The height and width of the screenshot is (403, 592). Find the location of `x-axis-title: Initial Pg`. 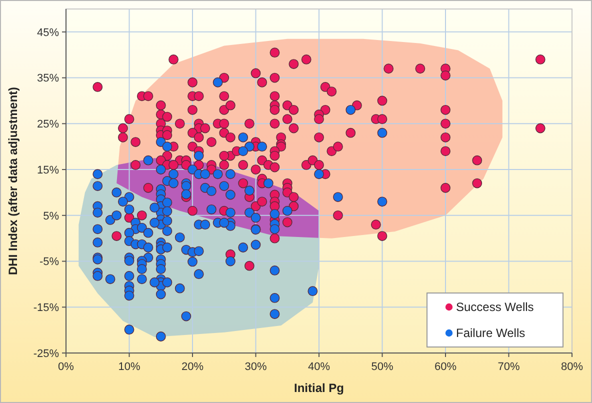

x-axis-title: Initial Pg is located at coordinates (319, 388).